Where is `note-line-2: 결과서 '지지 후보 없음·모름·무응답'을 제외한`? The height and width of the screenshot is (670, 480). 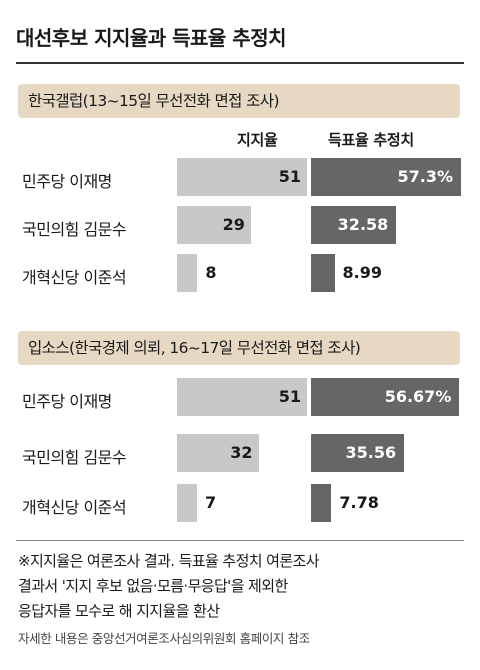 note-line-2: 결과서 '지지 후보 없음·모름·무응답'을 제외한 is located at coordinates (153, 586).